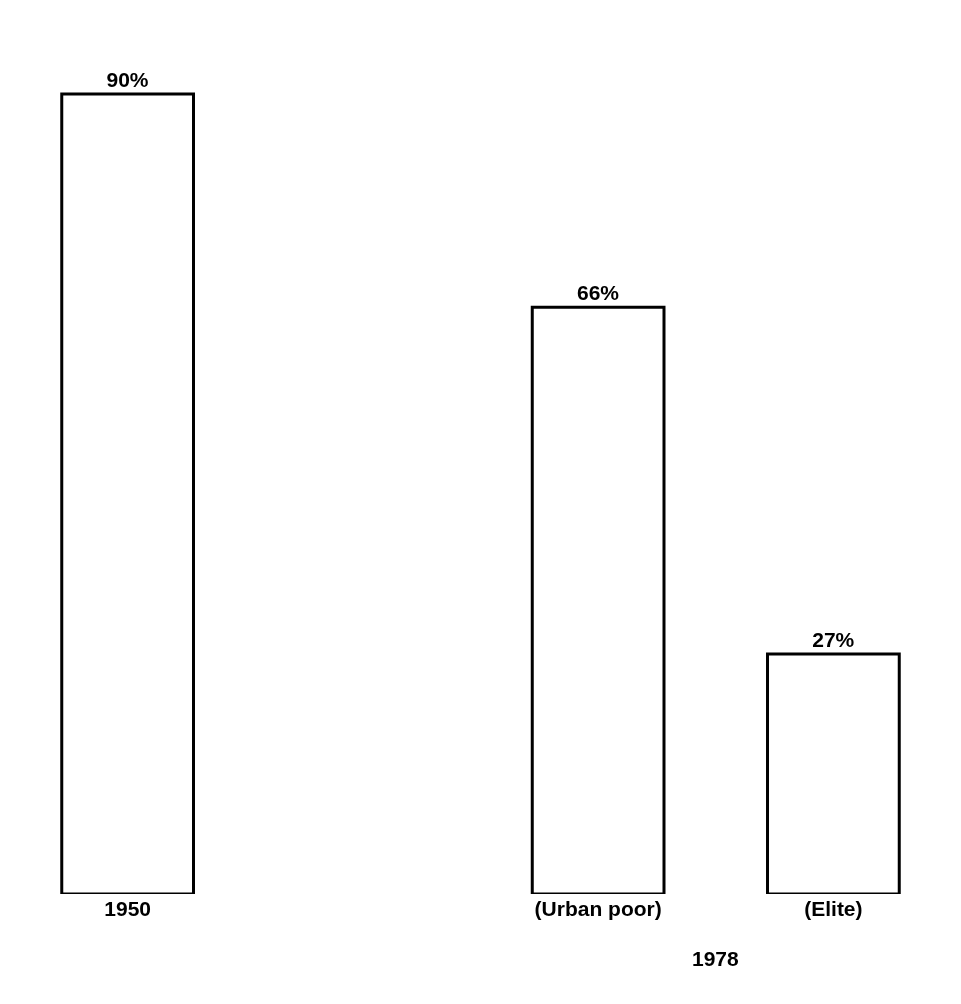 The height and width of the screenshot is (1004, 961). What do you see at coordinates (598, 293) in the screenshot?
I see `data-label: 66%` at bounding box center [598, 293].